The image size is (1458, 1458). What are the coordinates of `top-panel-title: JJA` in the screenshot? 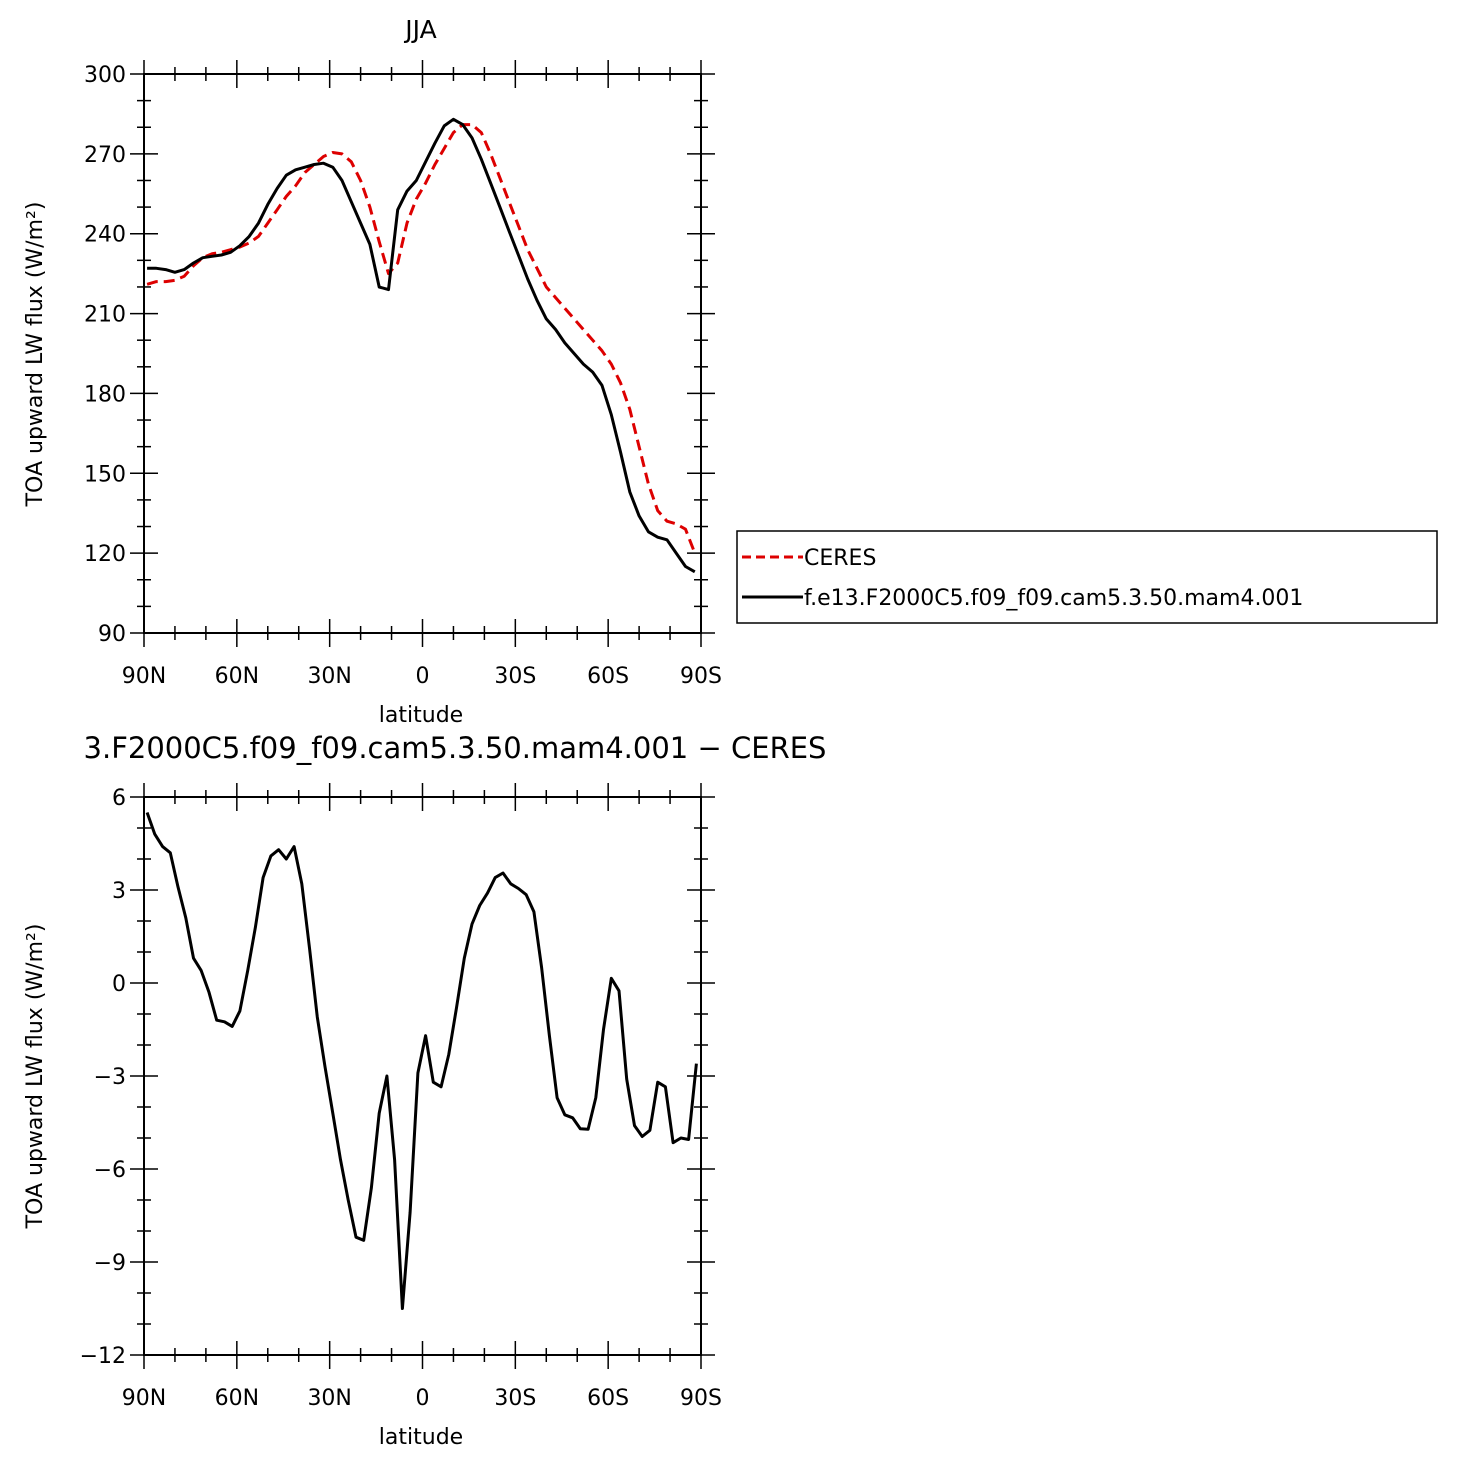 It's located at (419, 29).